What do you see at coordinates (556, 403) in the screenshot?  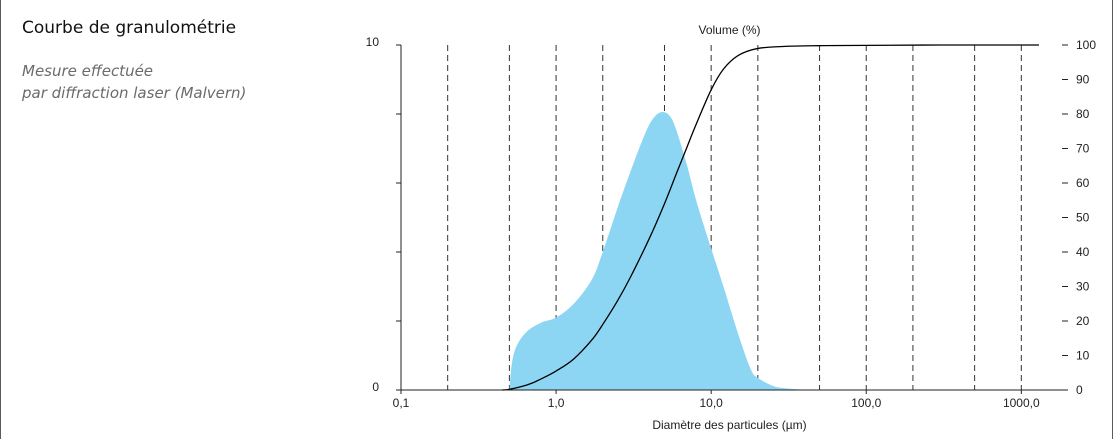 I see `x-axis-tick-label: 1,0` at bounding box center [556, 403].